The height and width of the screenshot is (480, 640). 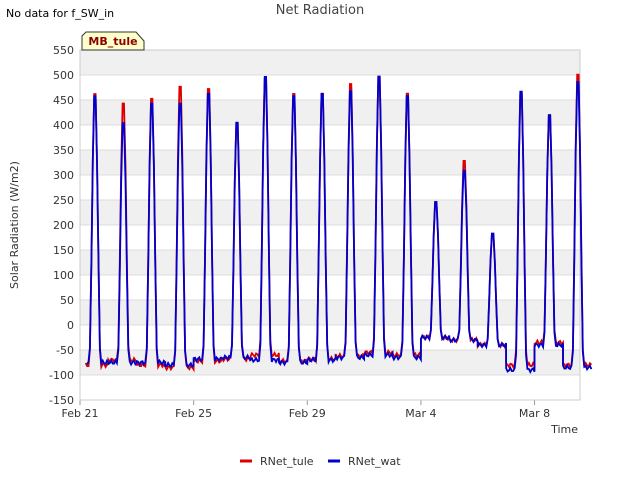 What do you see at coordinates (193, 413) in the screenshot?
I see `x-tick-label: Feb 25` at bounding box center [193, 413].